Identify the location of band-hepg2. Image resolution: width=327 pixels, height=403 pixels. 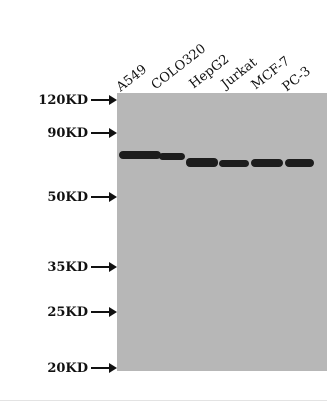
(202, 162).